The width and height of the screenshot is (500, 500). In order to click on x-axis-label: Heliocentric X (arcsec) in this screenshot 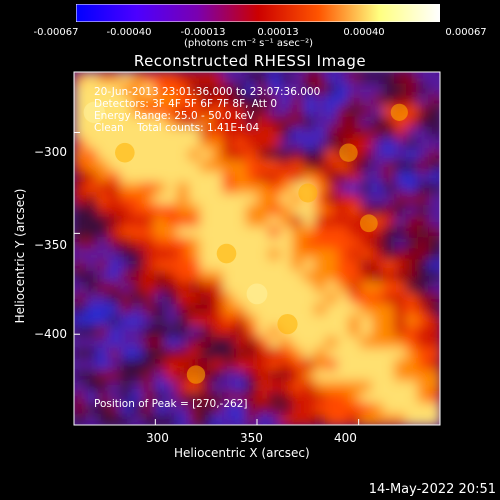, I will do `click(242, 453)`.